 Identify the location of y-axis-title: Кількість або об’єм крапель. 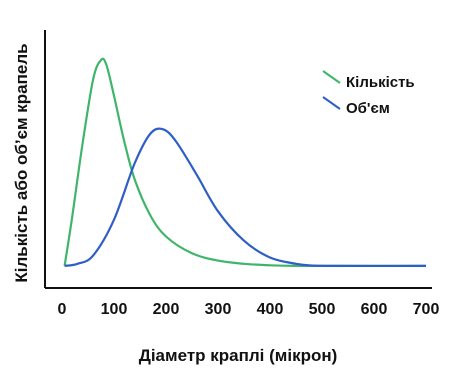
(21, 162).